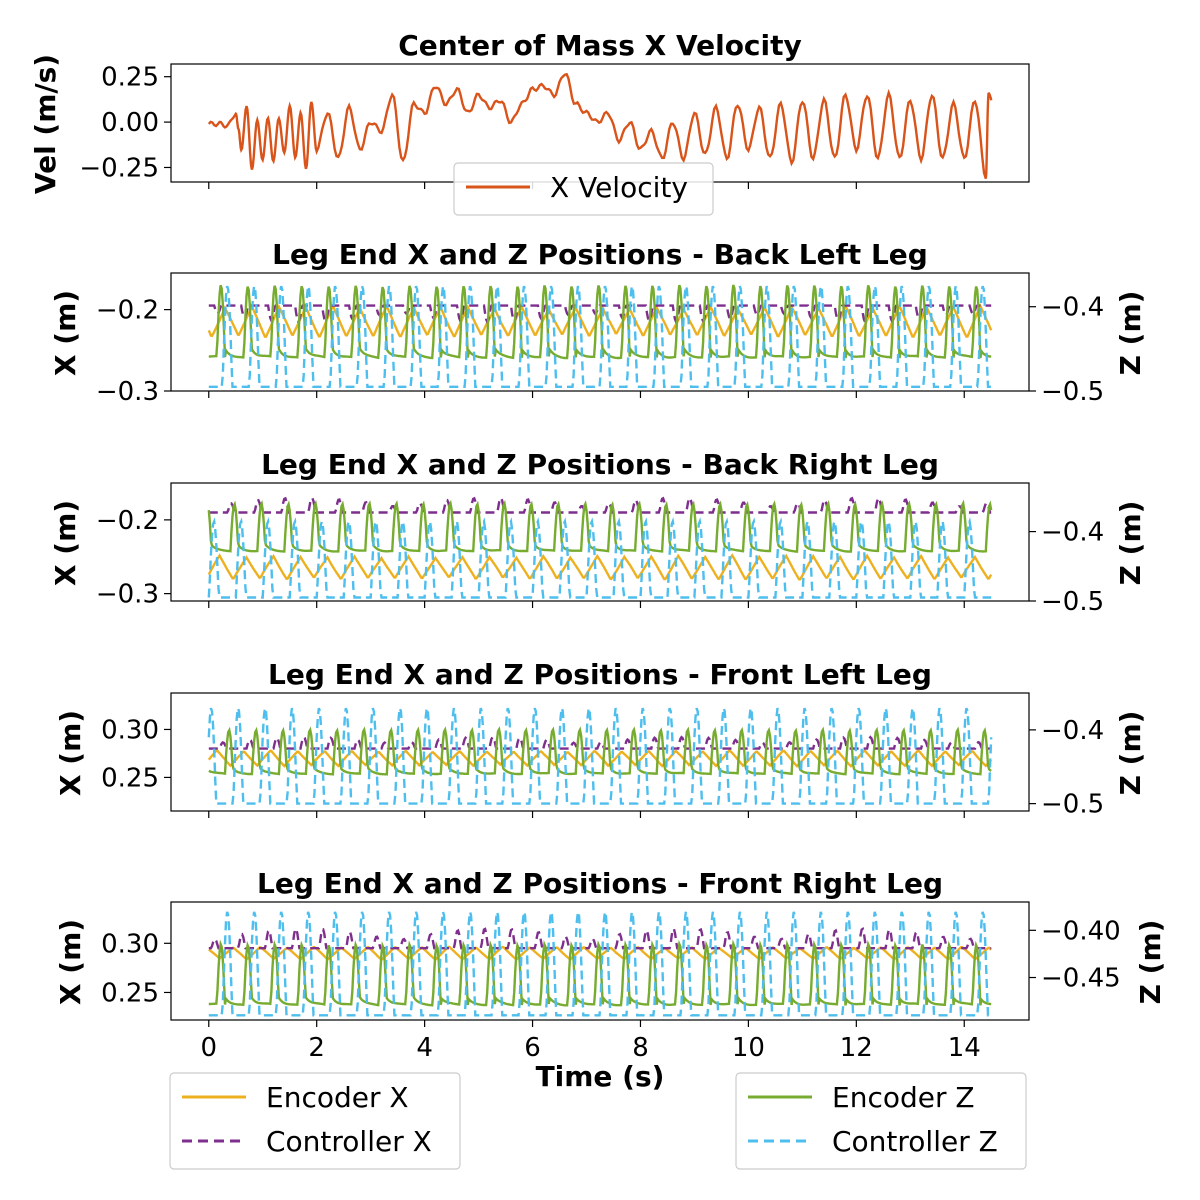 The height and width of the screenshot is (1200, 1200). I want to click on back-right-ytick-label: −0.2, so click(127, 521).